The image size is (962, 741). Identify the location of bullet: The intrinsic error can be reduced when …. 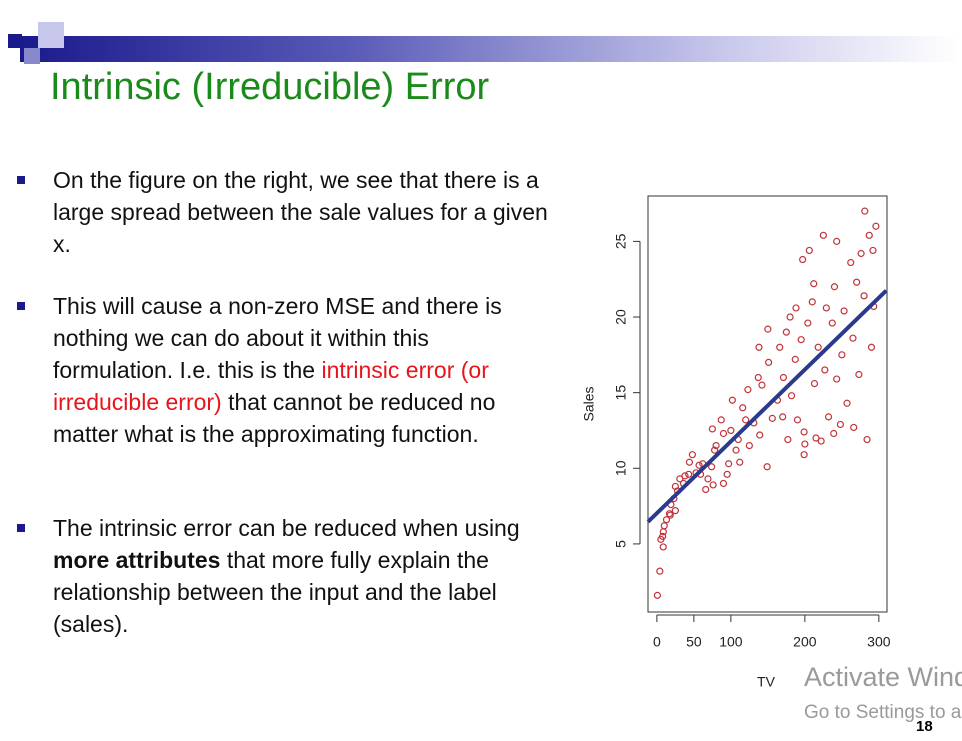
(285, 576).